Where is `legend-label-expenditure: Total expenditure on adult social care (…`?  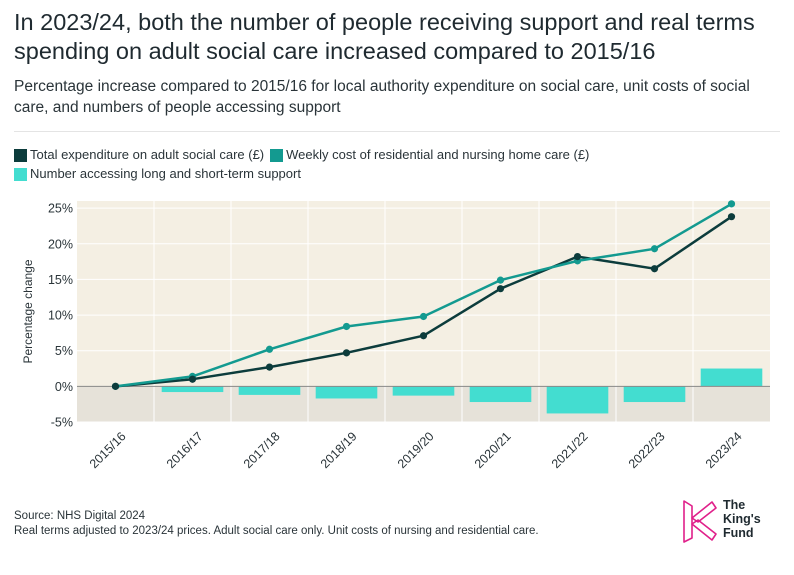 legend-label-expenditure: Total expenditure on adult social care (… is located at coordinates (147, 154).